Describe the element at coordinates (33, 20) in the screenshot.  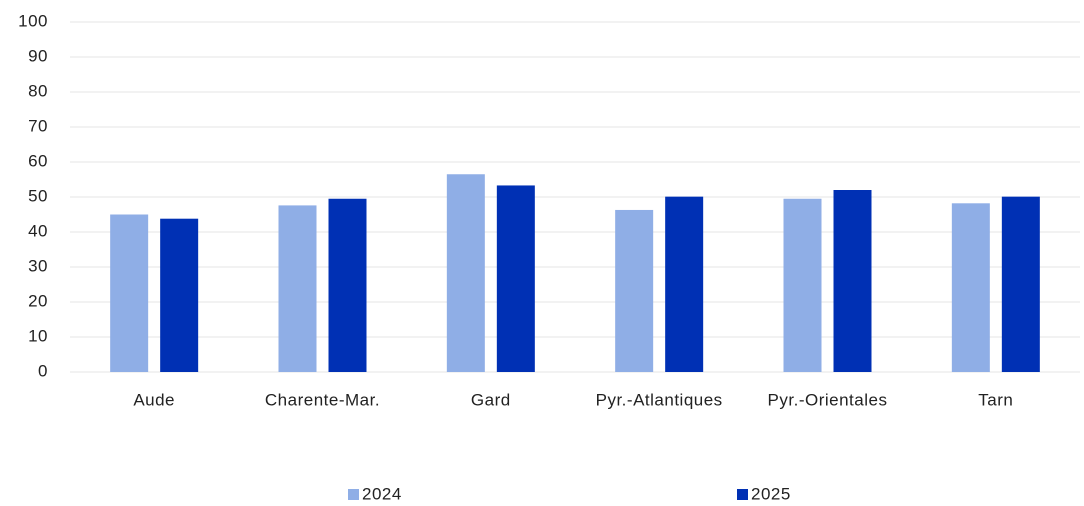
I see `y-tick-label: 100` at that location.